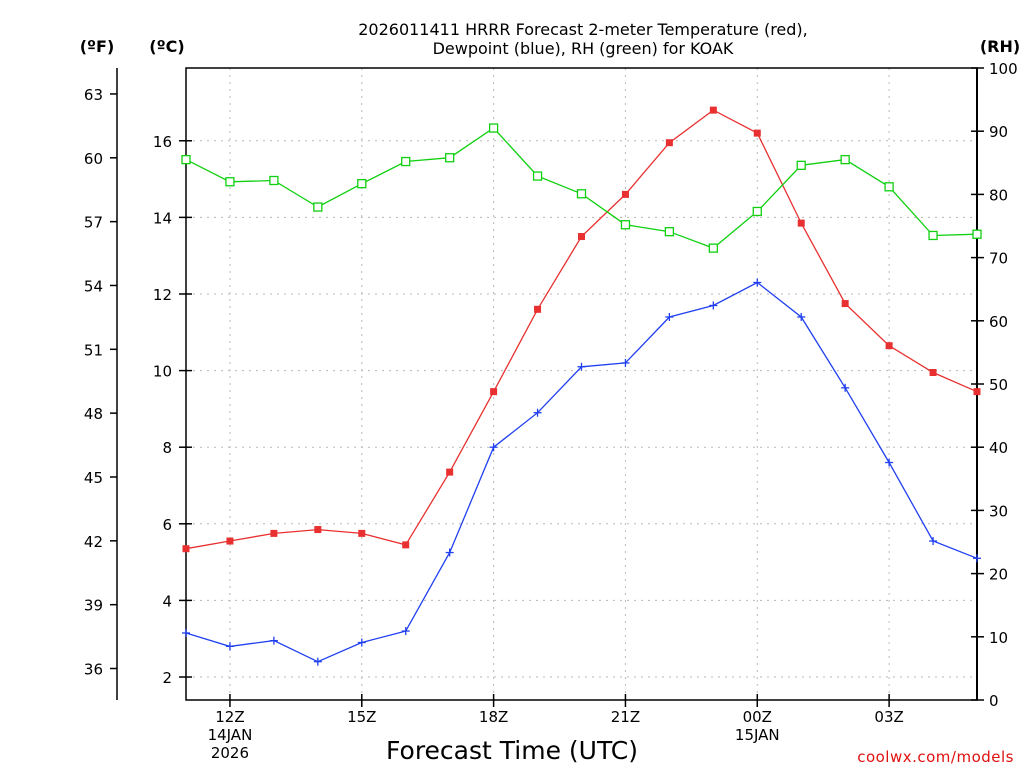  I want to click on fahrenheit-tick-label-39: 39, so click(93, 606).